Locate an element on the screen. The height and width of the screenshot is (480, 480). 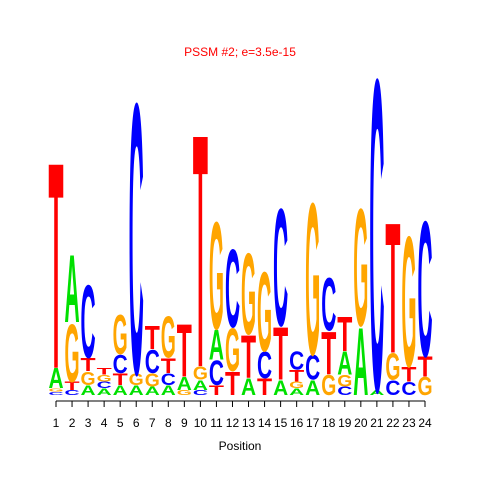
x-tick-label: 19 is located at coordinates (345, 423).